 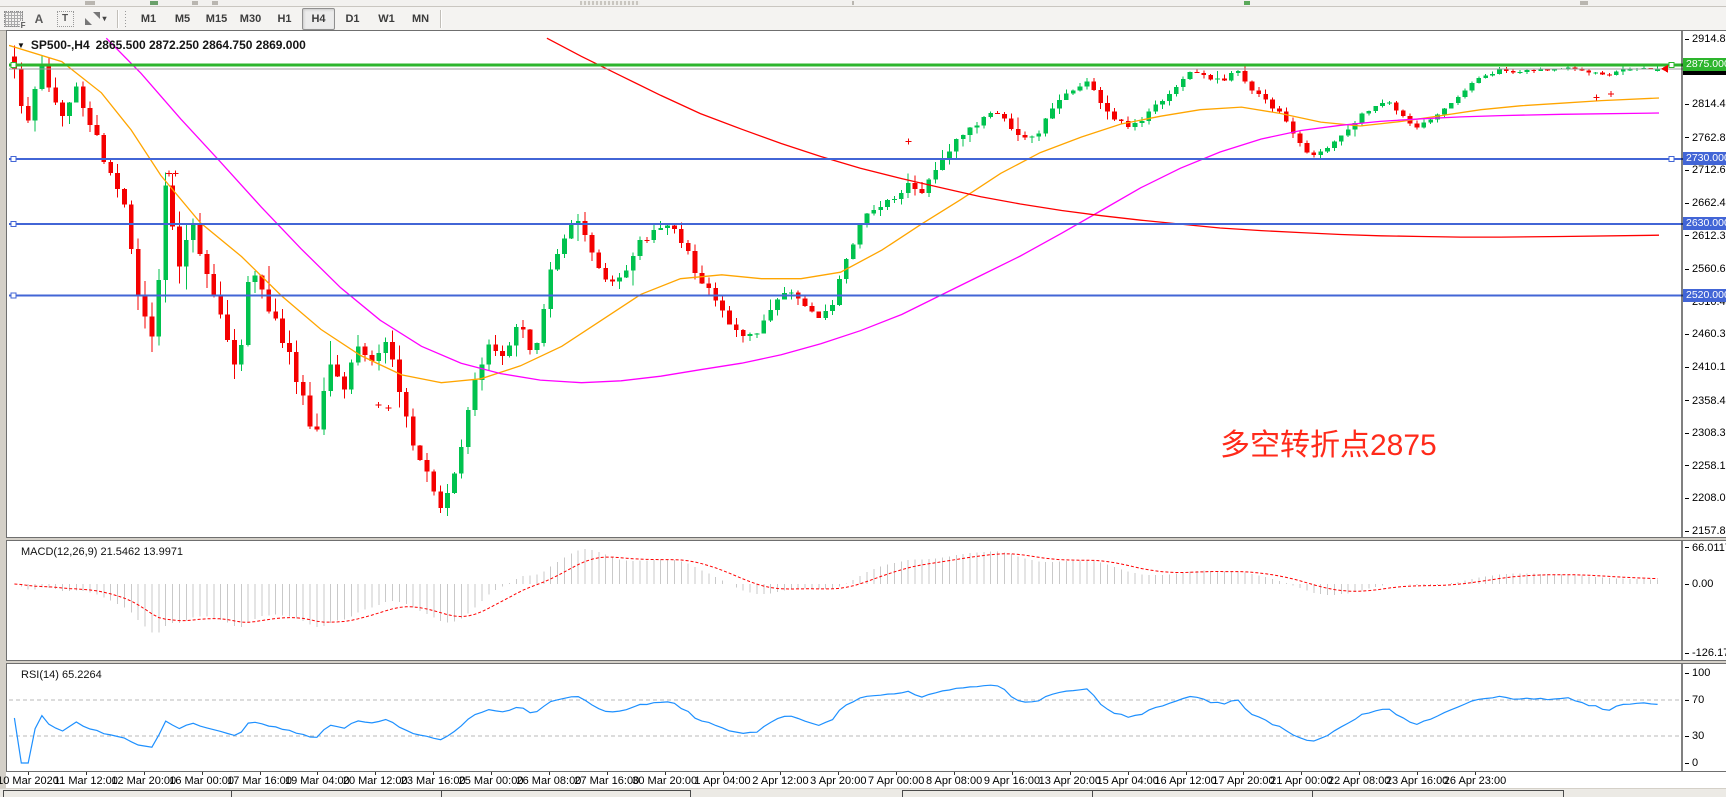 What do you see at coordinates (148, 18) in the screenshot?
I see `timeframe-button-m1: M1` at bounding box center [148, 18].